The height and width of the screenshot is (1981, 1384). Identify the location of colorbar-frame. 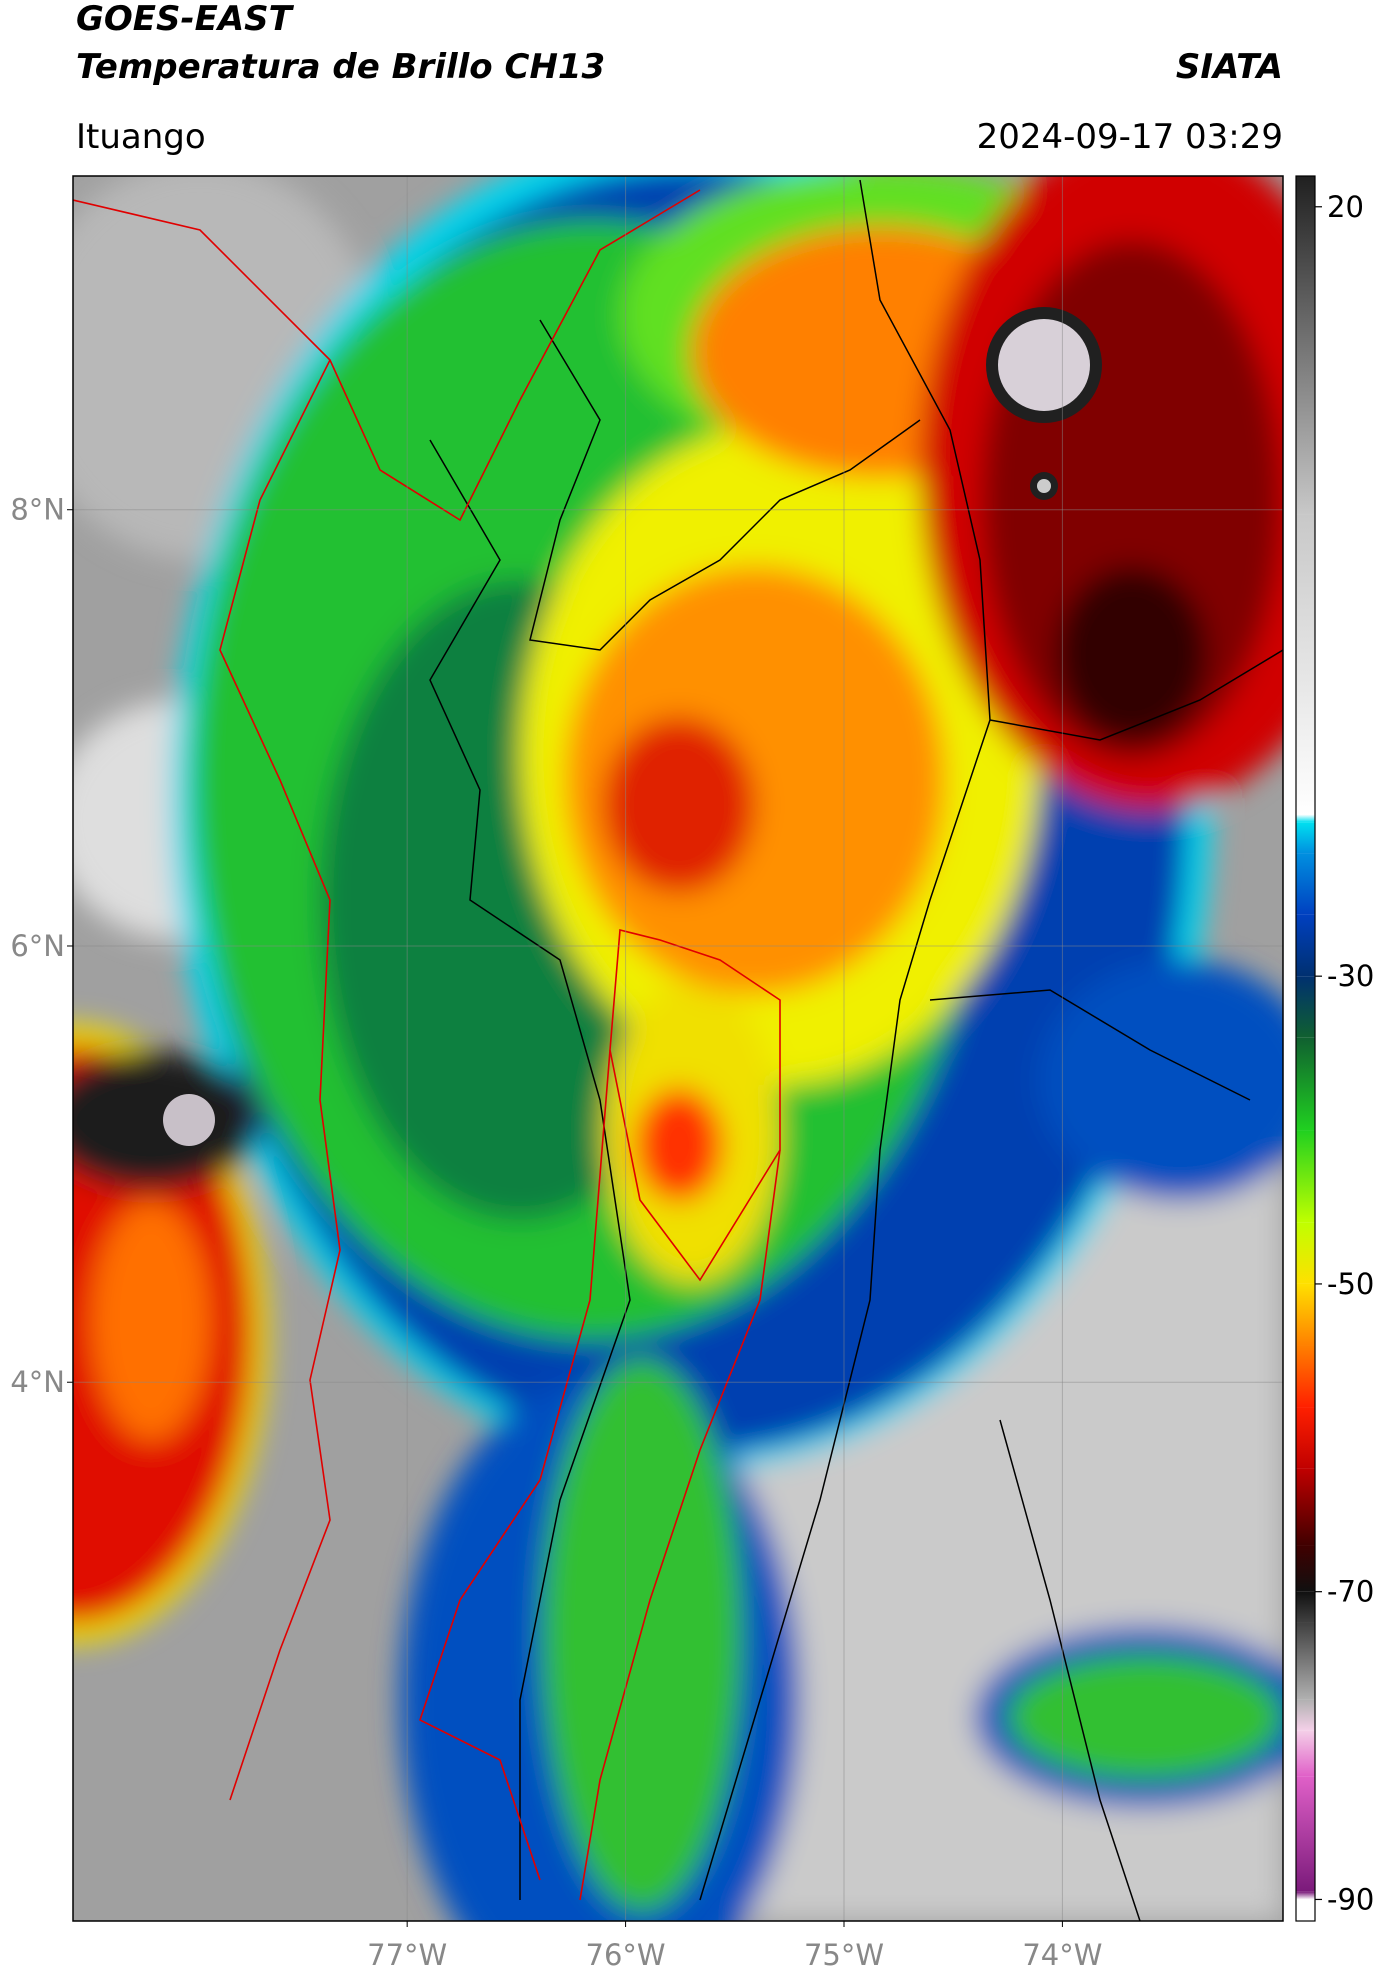
(1305, 1048).